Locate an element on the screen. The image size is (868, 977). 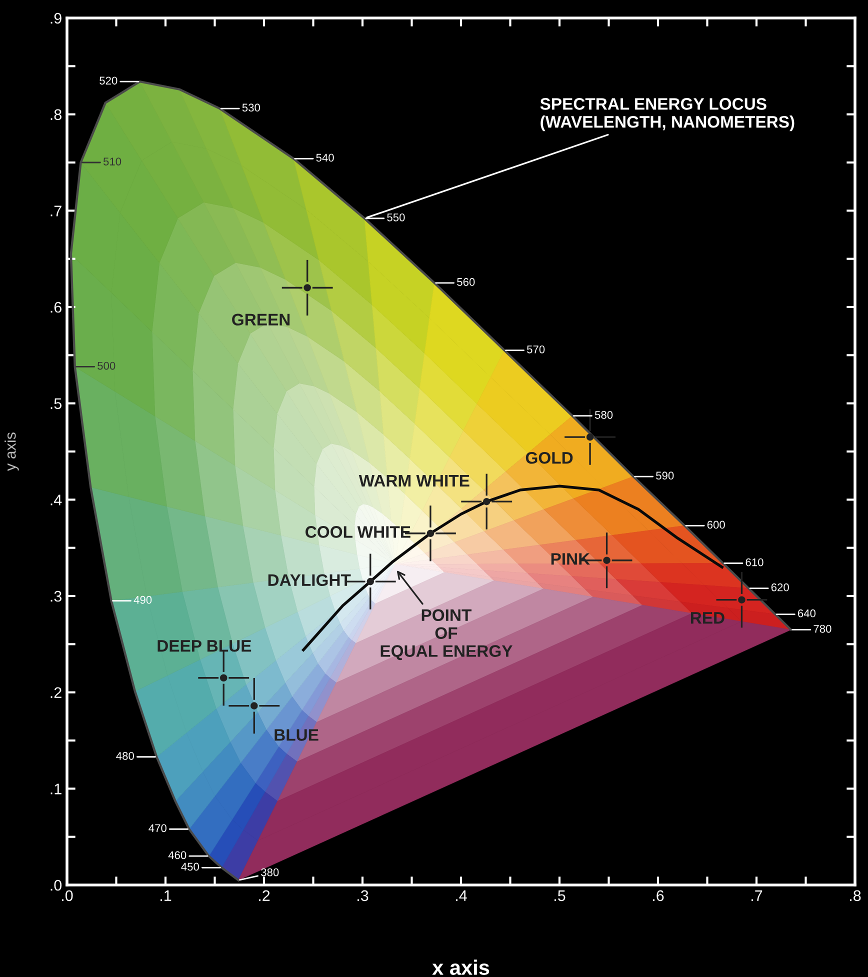
y-tick-label: .4 is located at coordinates (56, 500).